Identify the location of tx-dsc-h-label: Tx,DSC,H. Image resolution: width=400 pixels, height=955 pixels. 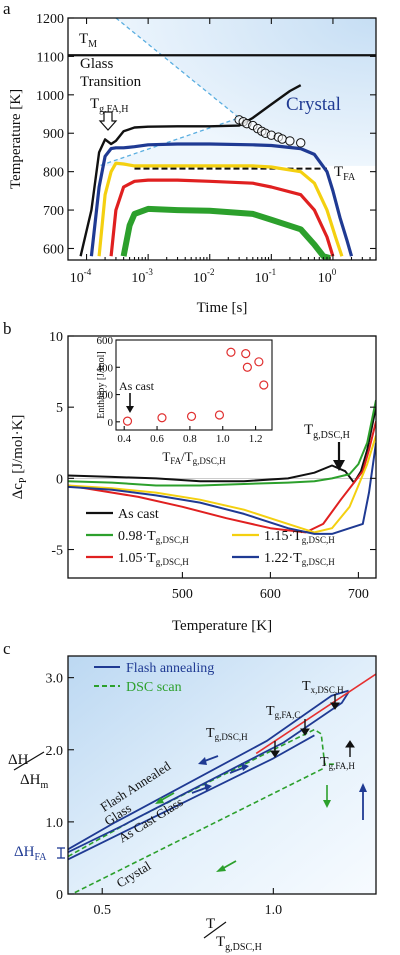
(323, 687).